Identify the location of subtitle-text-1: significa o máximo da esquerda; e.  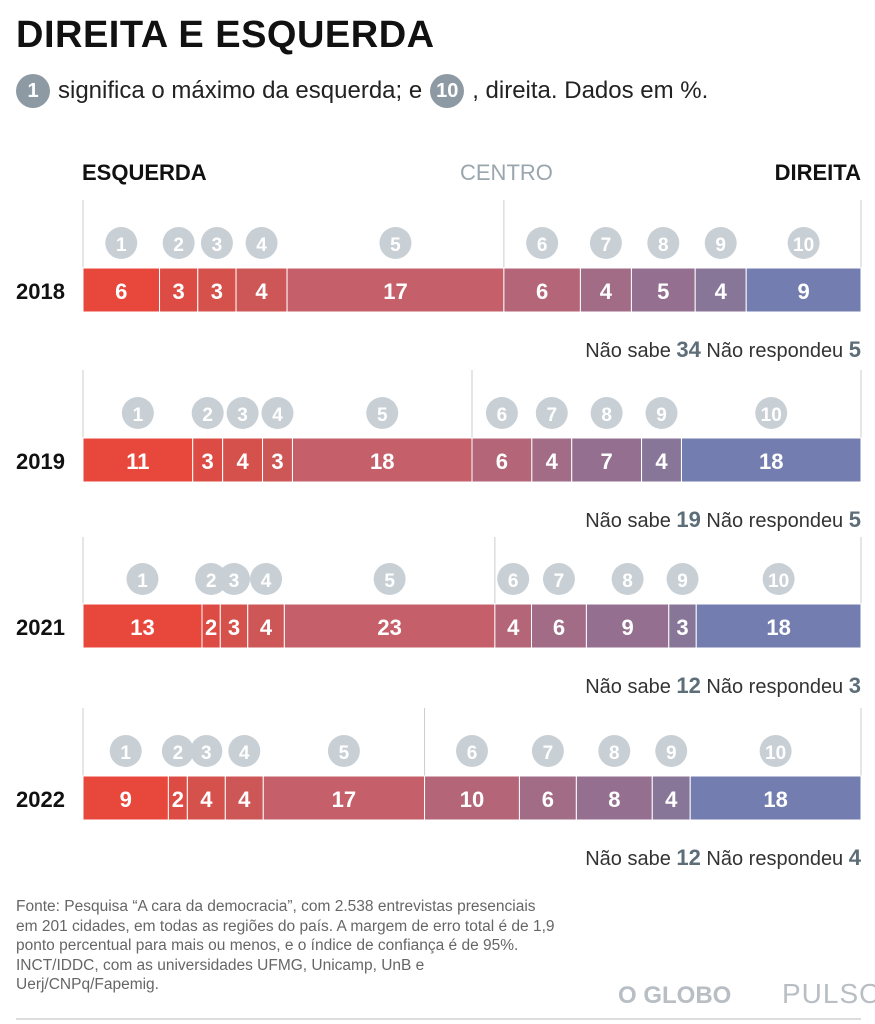
(240, 90).